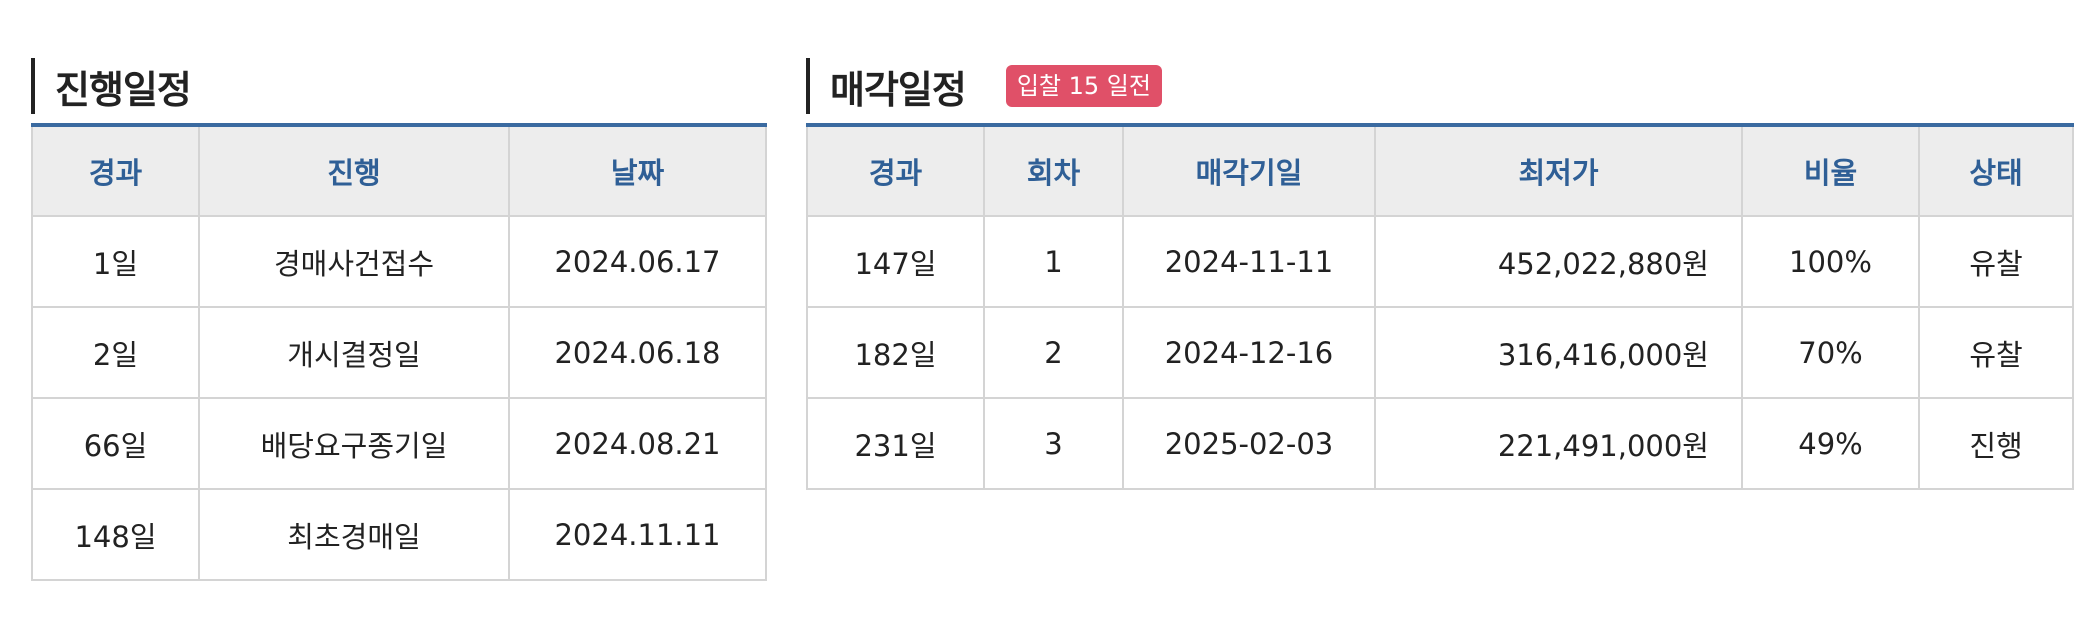  I want to click on table-row: 2일 개시결정일 2024.06.18, so click(399, 352).